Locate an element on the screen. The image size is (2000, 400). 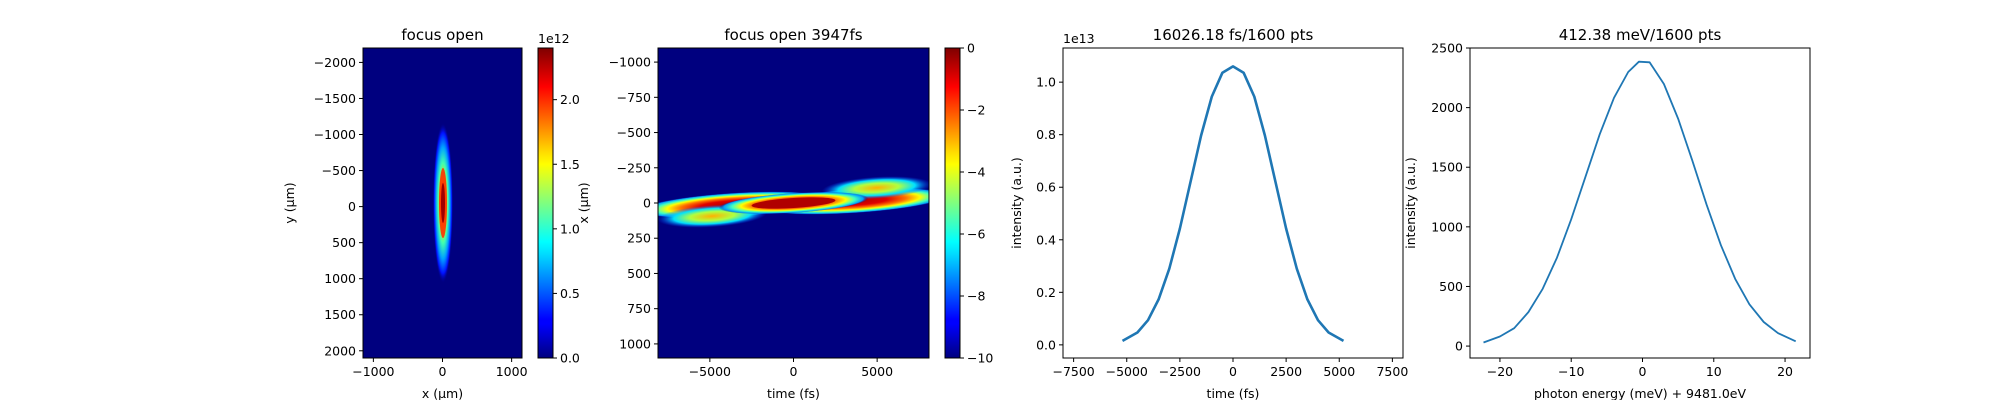
colorbar-tick-label: 0.5 is located at coordinates (570, 293).